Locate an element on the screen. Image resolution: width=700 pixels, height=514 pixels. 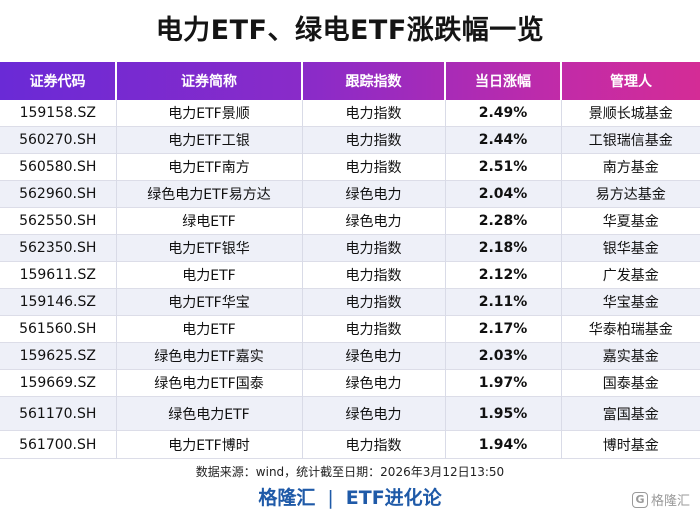
cell-manager: 广发基金 is located at coordinates (630, 276).